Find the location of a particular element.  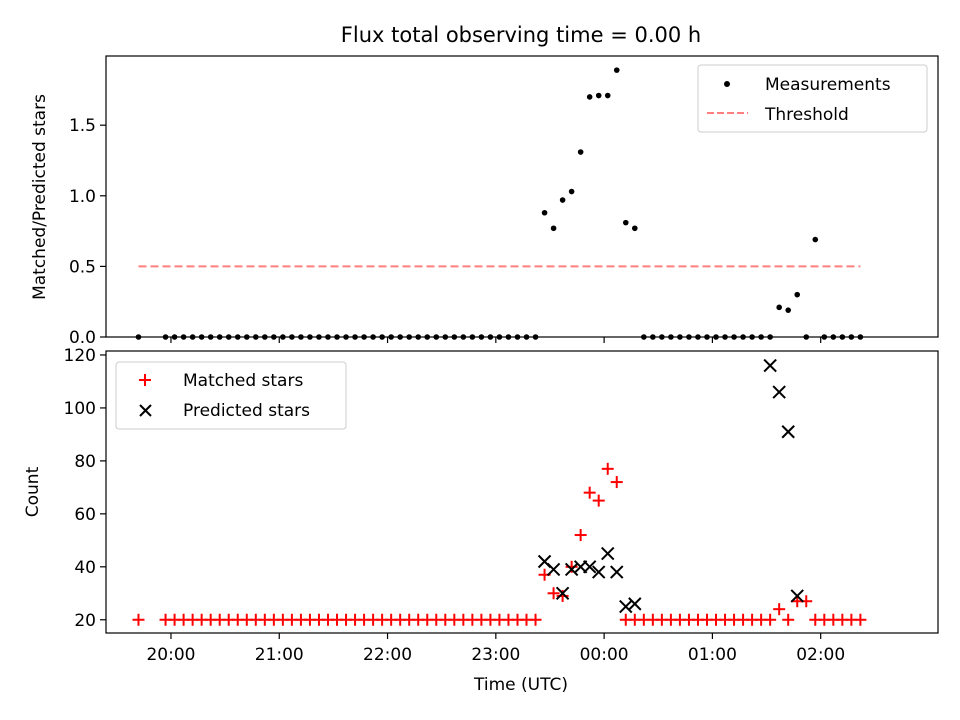

bottom-x-axis: 20:00 21:00 22:00 23:00 00:00 01:00 02:00 is located at coordinates (495, 649).